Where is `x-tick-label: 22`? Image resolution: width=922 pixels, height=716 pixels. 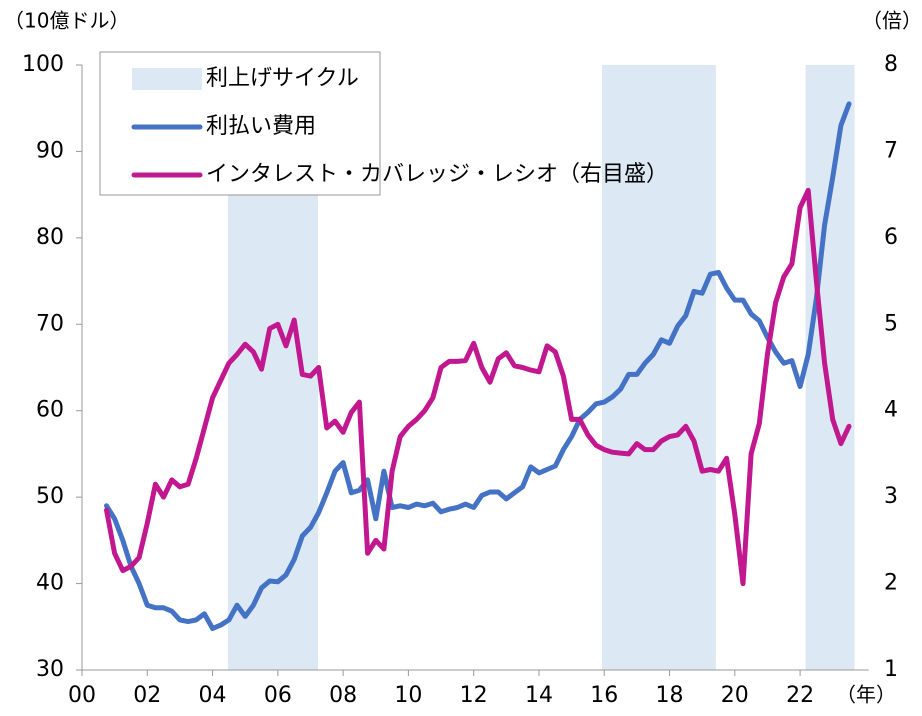
x-tick-label: 22 is located at coordinates (800, 695).